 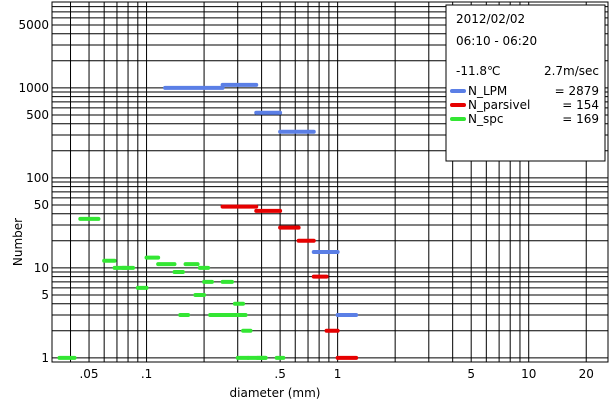 What do you see at coordinates (577, 91) in the screenshot?
I see `legend-series-total: = 2879` at bounding box center [577, 91].